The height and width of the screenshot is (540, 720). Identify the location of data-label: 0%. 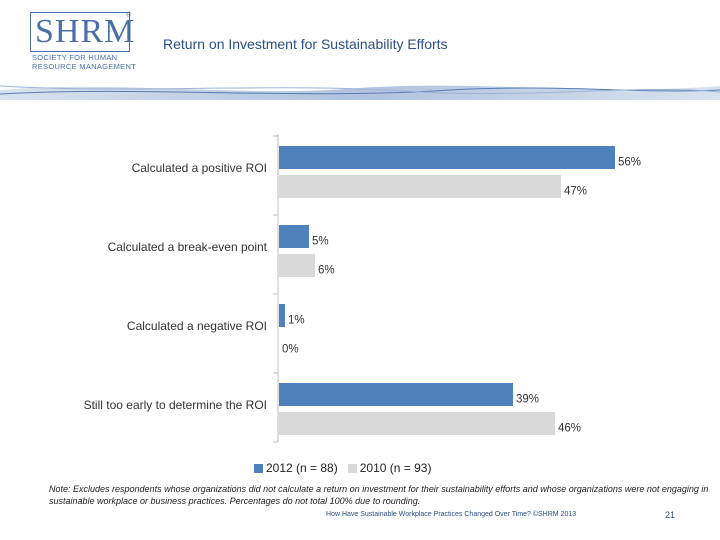
(290, 350).